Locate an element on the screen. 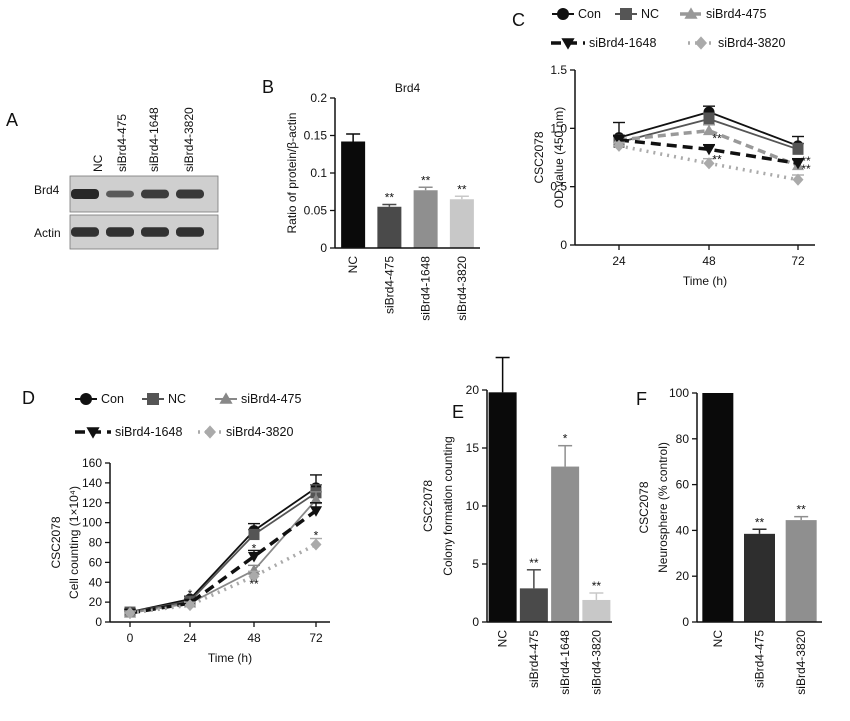 Image resolution: width=850 pixels, height=721 pixels. y-axis-label: Ratio of protein/β-actin is located at coordinates (292, 173).